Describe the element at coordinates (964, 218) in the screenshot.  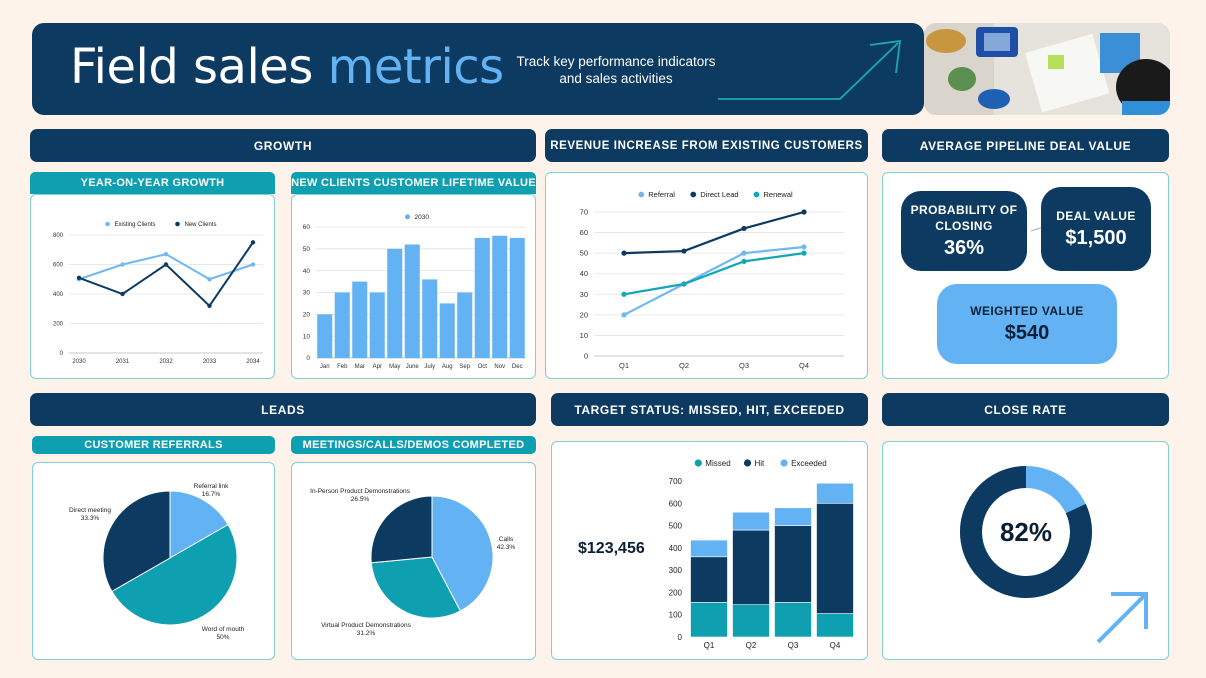
I see `probability-label: PROBABILITY OF CLOSING` at that location.